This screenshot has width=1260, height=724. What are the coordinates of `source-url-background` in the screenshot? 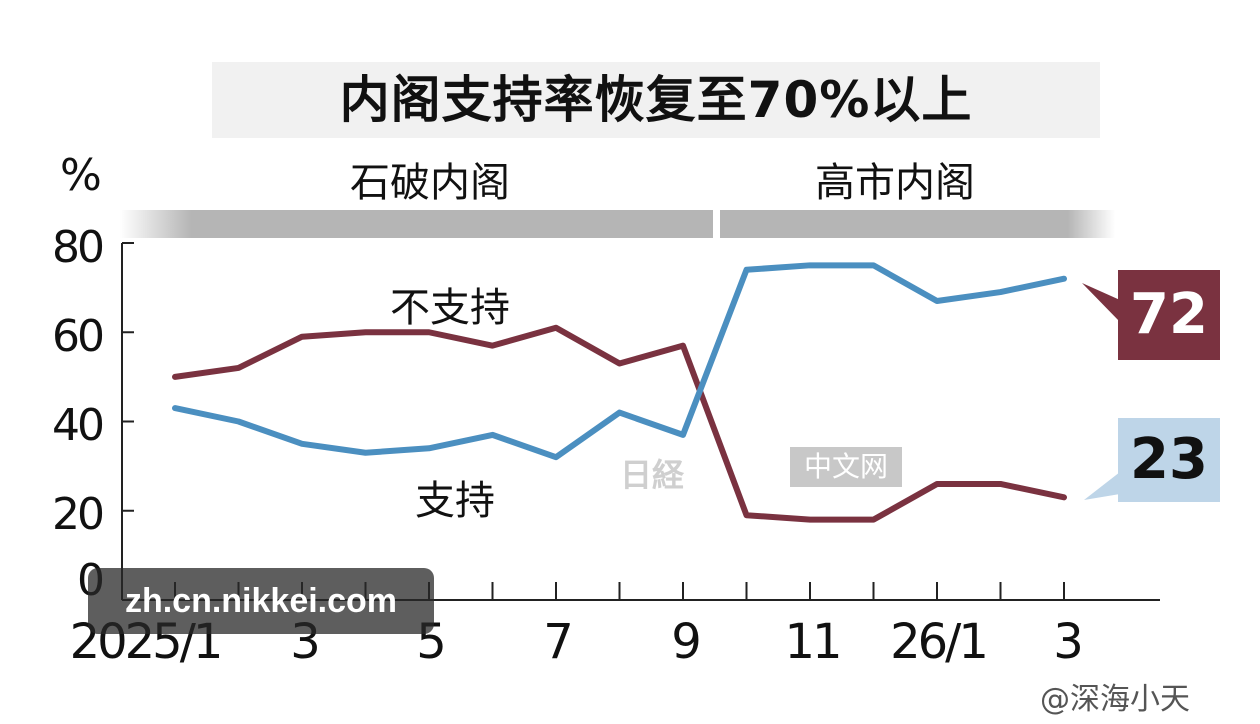 It's located at (261, 601).